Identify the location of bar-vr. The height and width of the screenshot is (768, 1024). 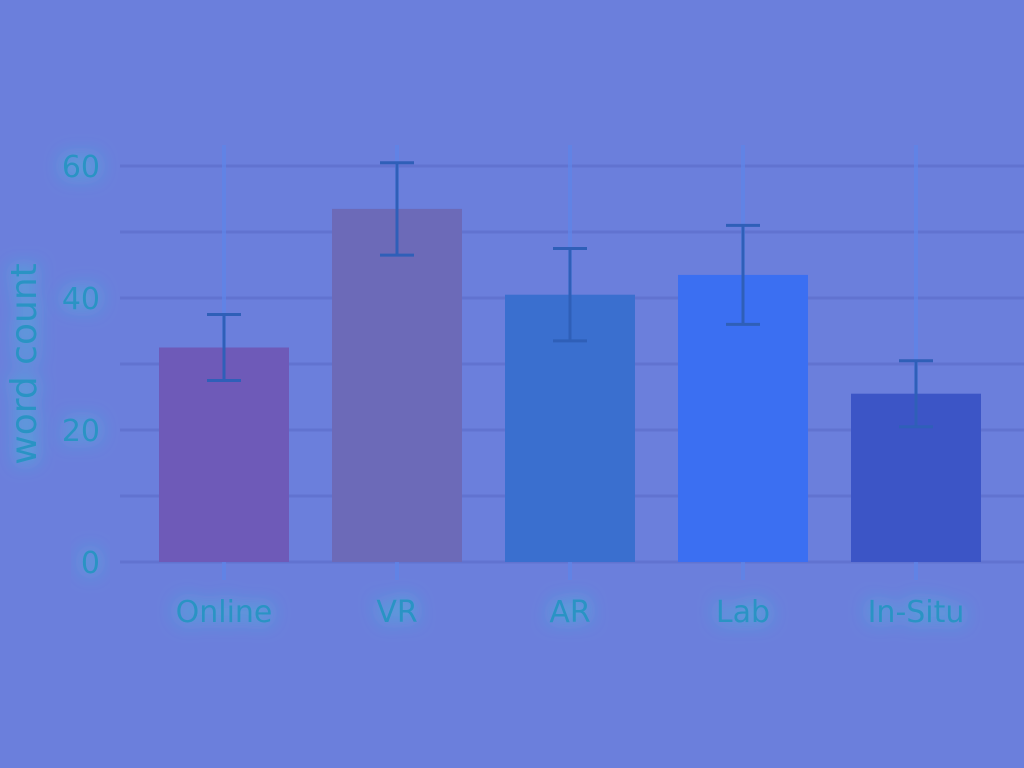
(397, 385).